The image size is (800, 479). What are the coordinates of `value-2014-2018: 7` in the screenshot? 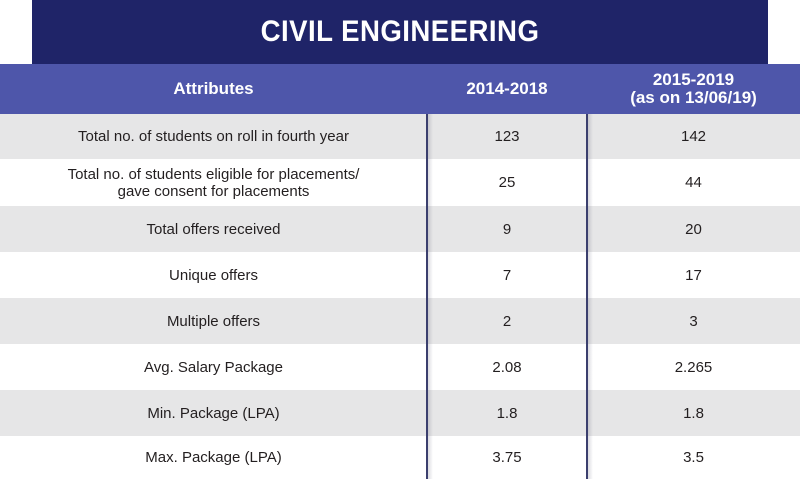 It's located at (507, 275).